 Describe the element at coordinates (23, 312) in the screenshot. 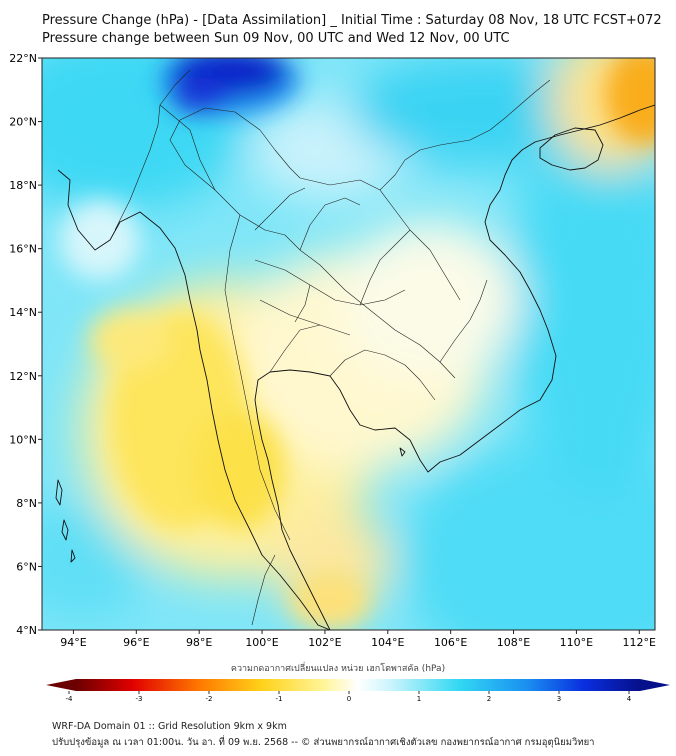

I see `lat-tick-label: 14°N` at that location.